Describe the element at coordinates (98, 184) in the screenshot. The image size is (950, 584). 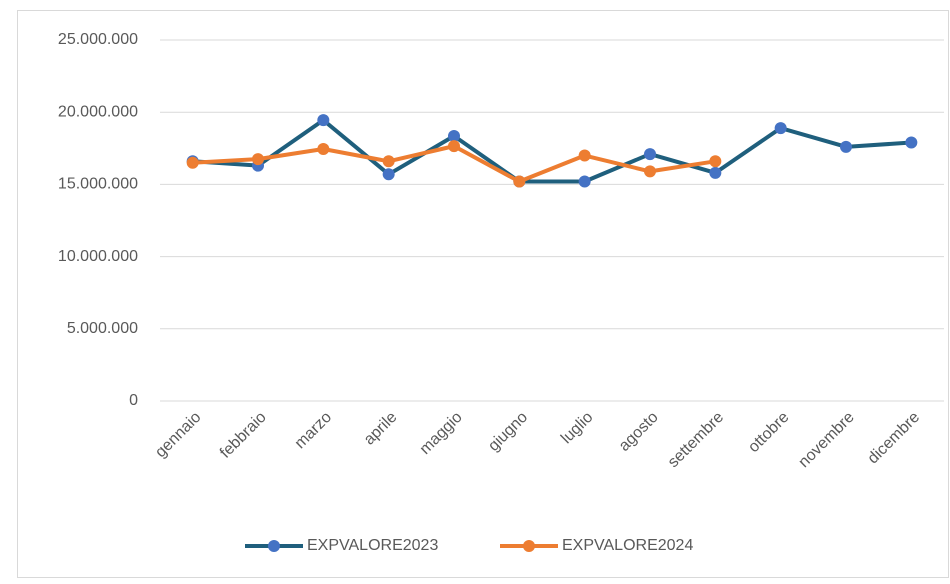
I see `y-tick-label: 15.000.000` at that location.